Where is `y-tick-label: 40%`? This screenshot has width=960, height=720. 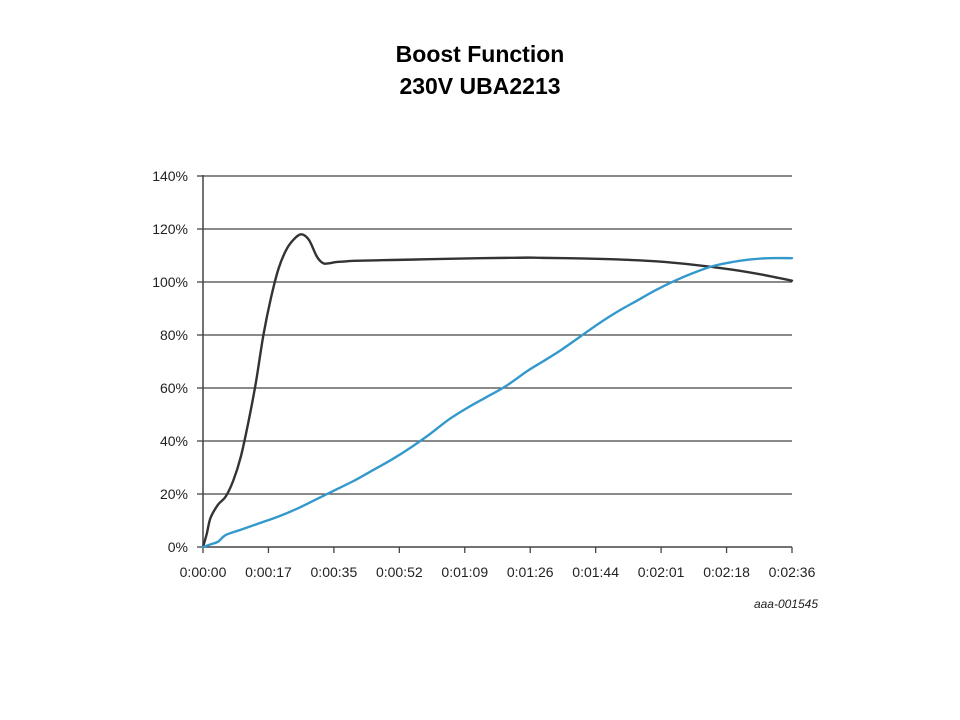 y-tick-label: 40% is located at coordinates (174, 441).